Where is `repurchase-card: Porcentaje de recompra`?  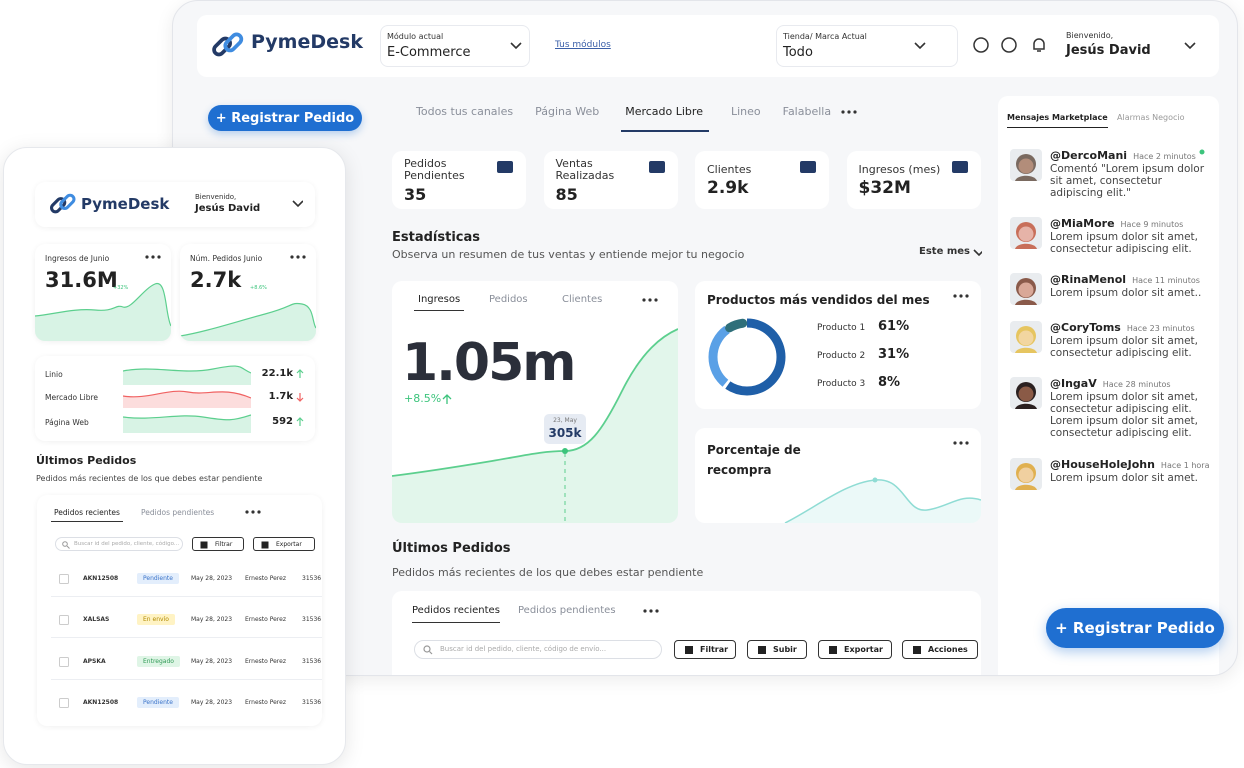 repurchase-card: Porcentaje de recompra is located at coordinates (838, 475).